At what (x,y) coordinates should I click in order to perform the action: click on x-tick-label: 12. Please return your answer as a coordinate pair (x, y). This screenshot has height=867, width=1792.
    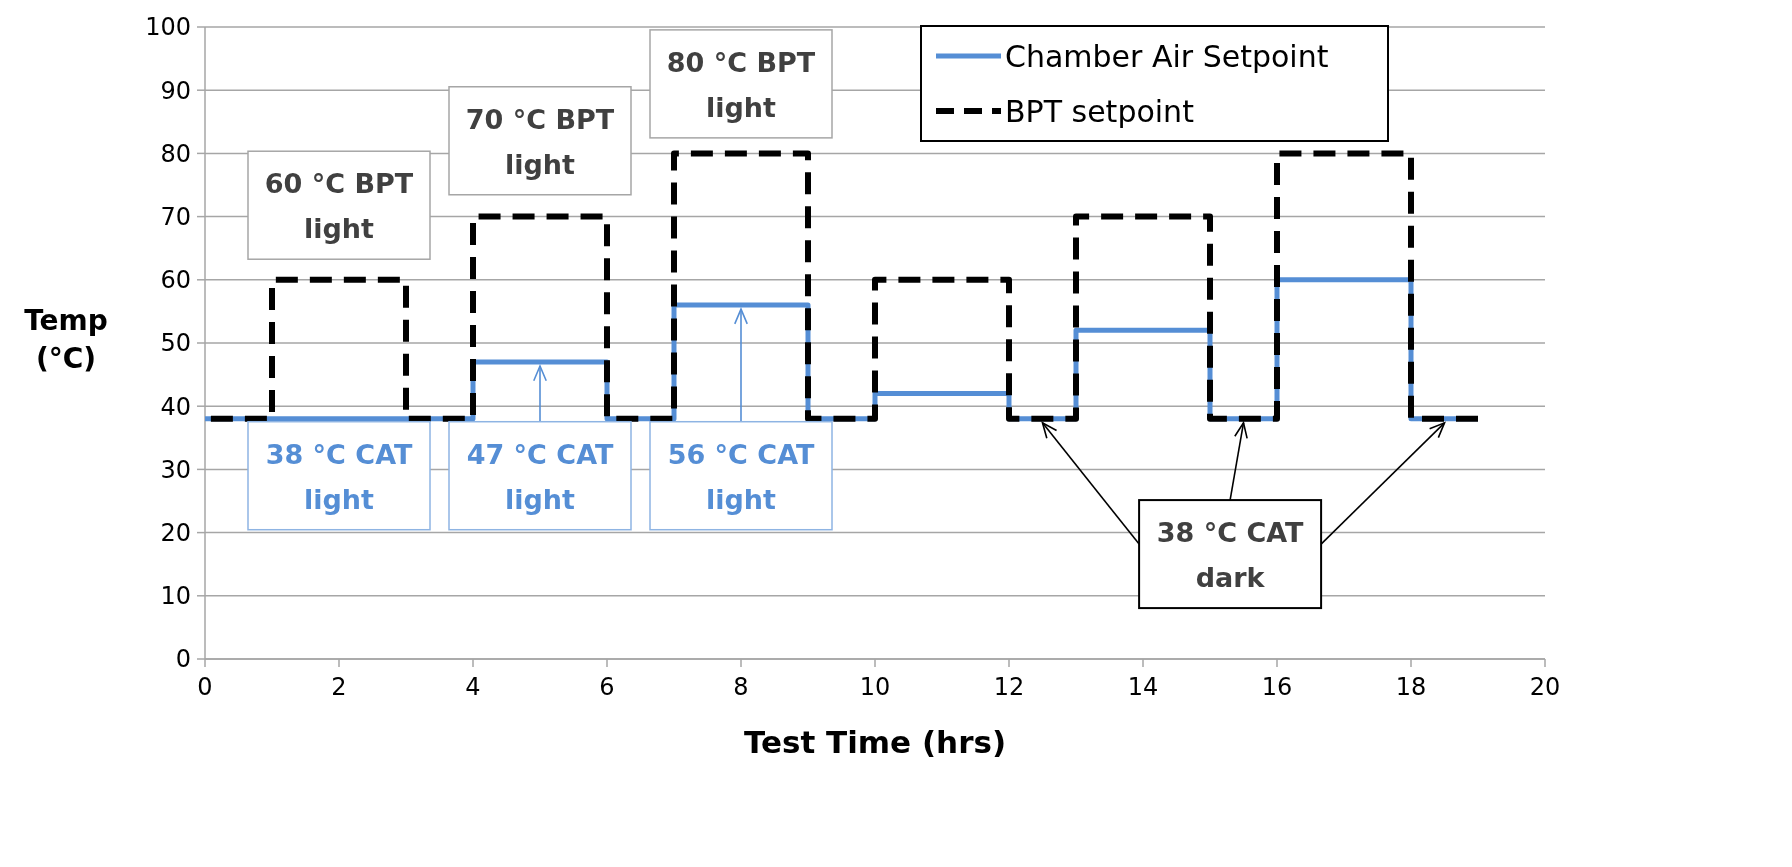
    Looking at the image, I should click on (1009, 687).